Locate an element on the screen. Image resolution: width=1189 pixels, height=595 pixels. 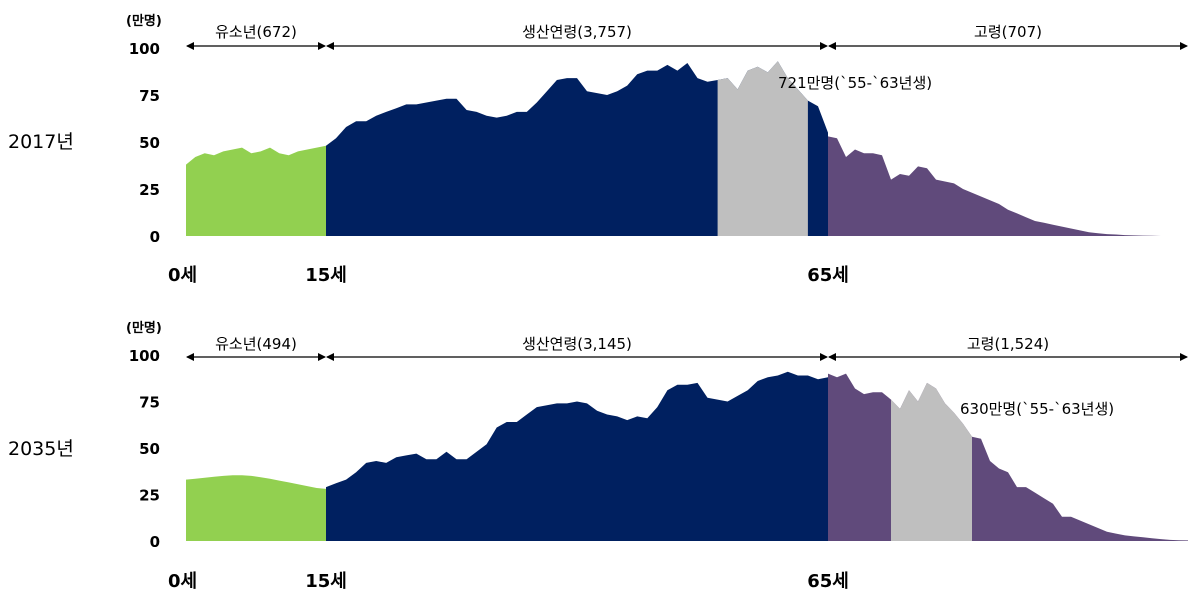
babyboom-annotation: 721만명(`55-`63년생) is located at coordinates (855, 83).